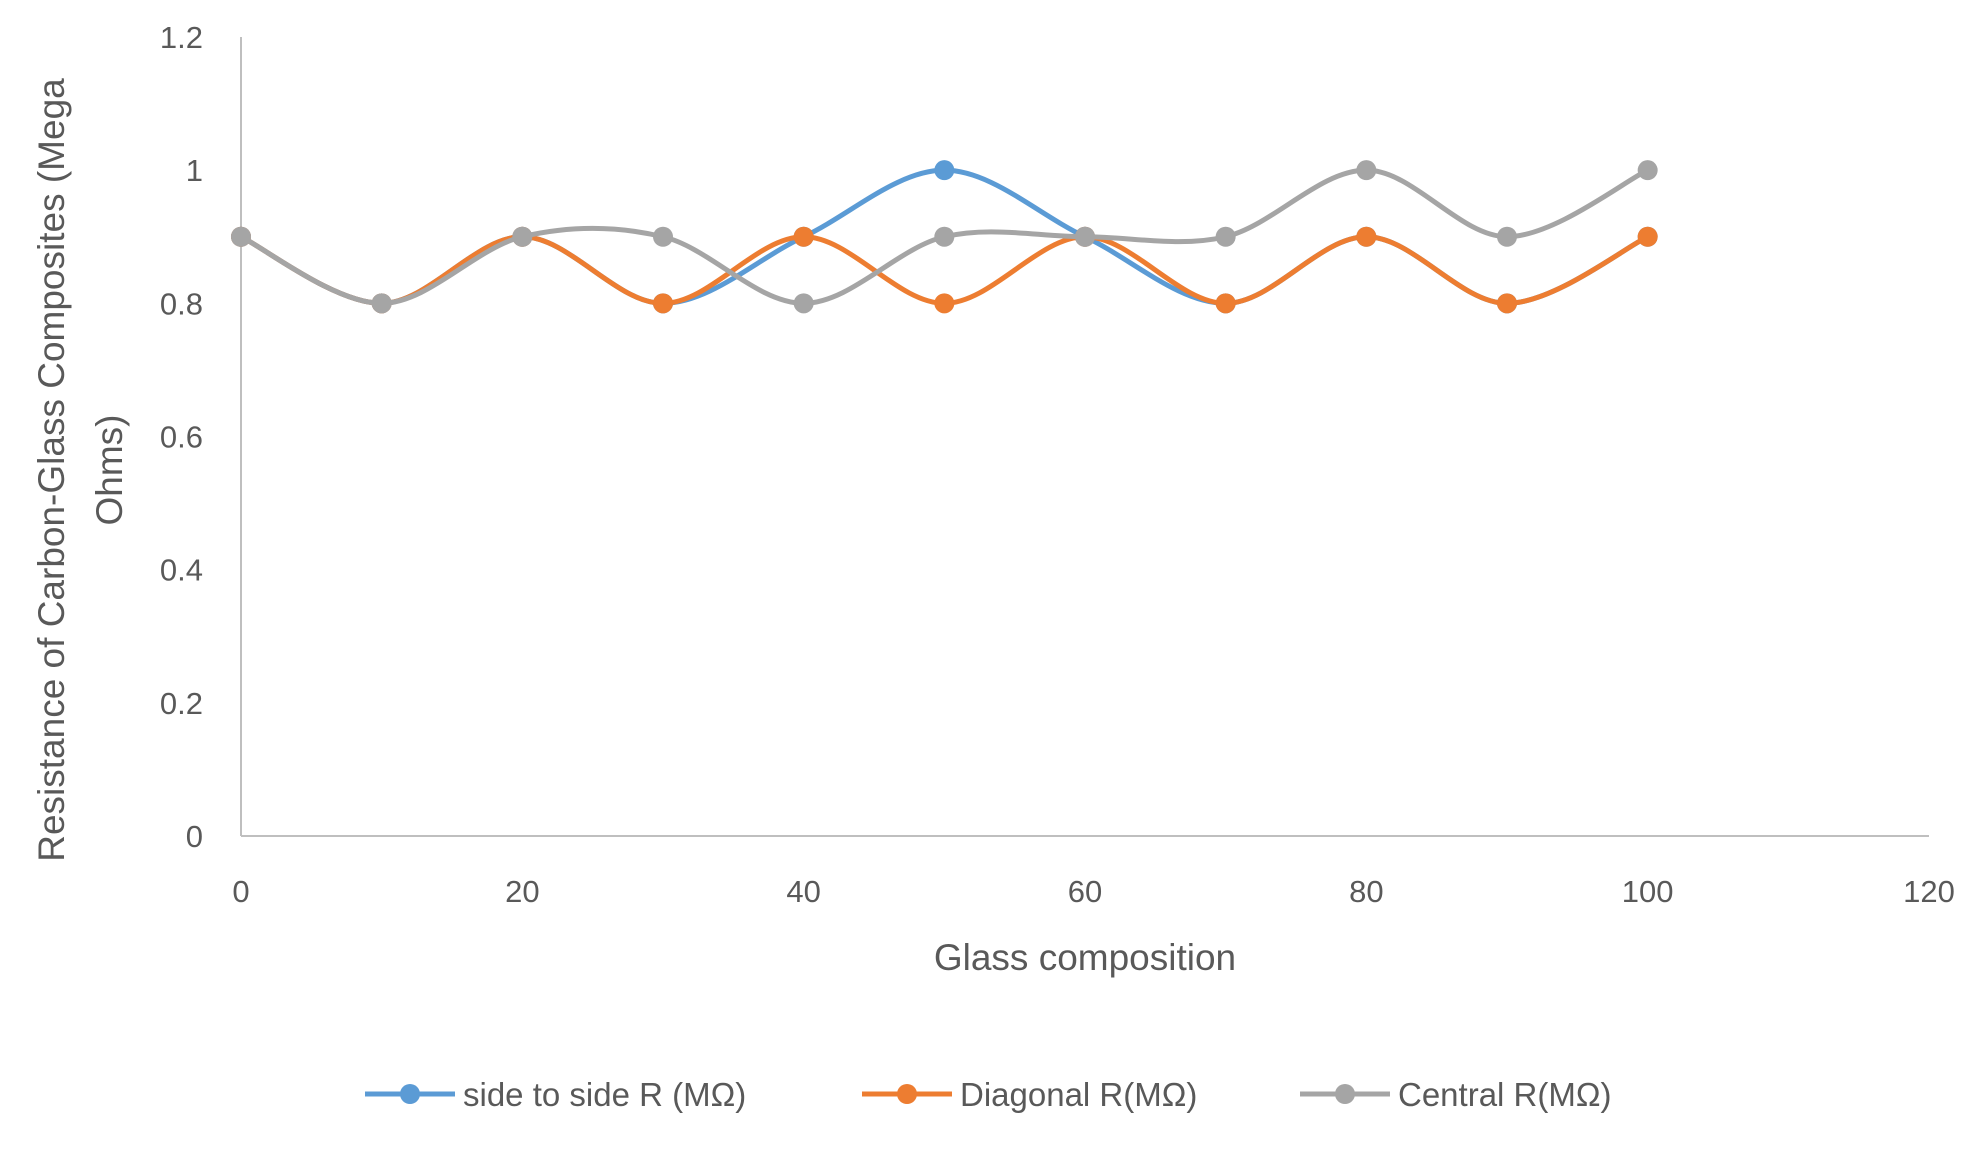 The image size is (1980, 1160). I want to click on y-tick-label: 1, so click(194, 170).